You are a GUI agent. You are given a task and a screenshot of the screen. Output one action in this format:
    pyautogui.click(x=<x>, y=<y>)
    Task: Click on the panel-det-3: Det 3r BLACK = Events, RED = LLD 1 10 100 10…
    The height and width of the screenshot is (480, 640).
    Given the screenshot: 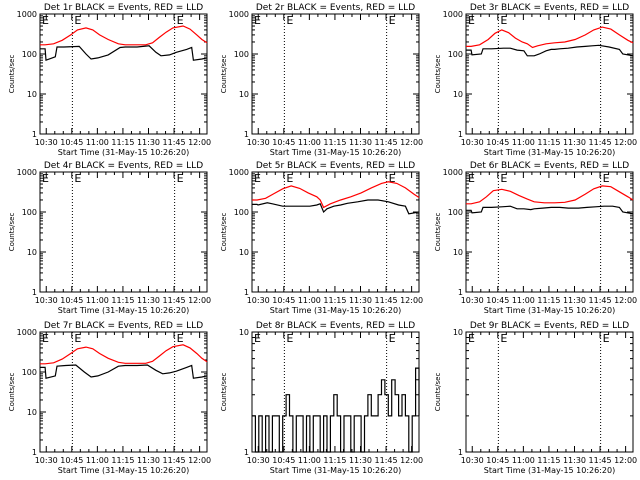 What is the action you would take?
    pyautogui.click(x=535, y=80)
    